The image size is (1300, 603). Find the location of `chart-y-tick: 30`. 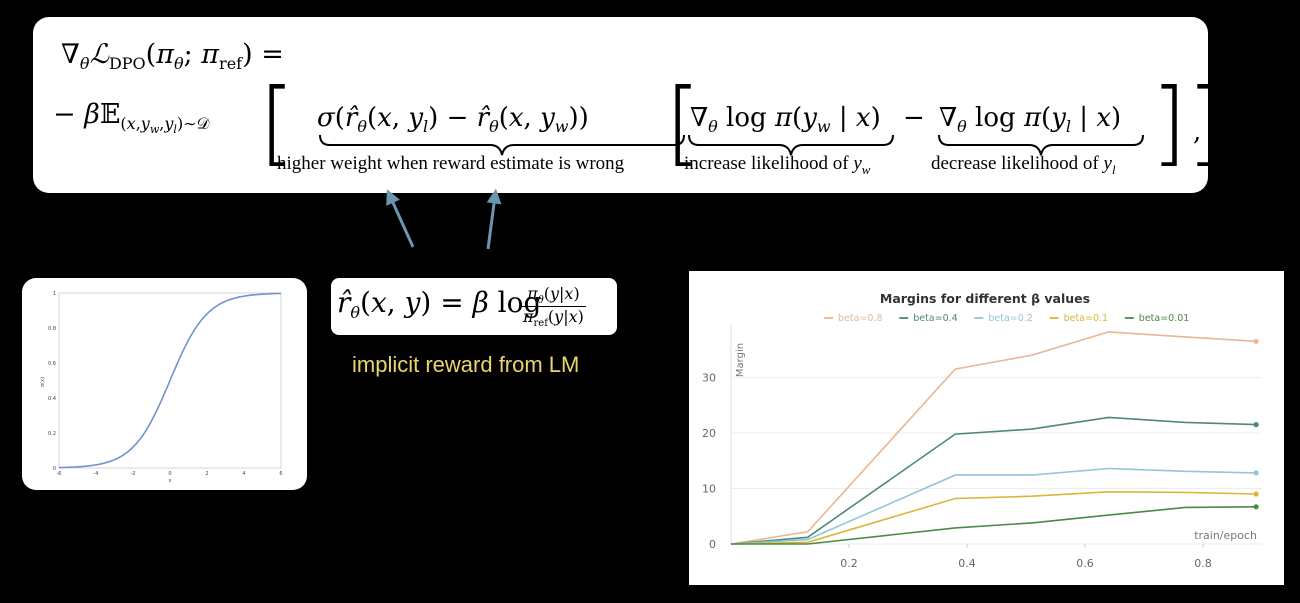

chart-y-tick: 30 is located at coordinates (709, 377).